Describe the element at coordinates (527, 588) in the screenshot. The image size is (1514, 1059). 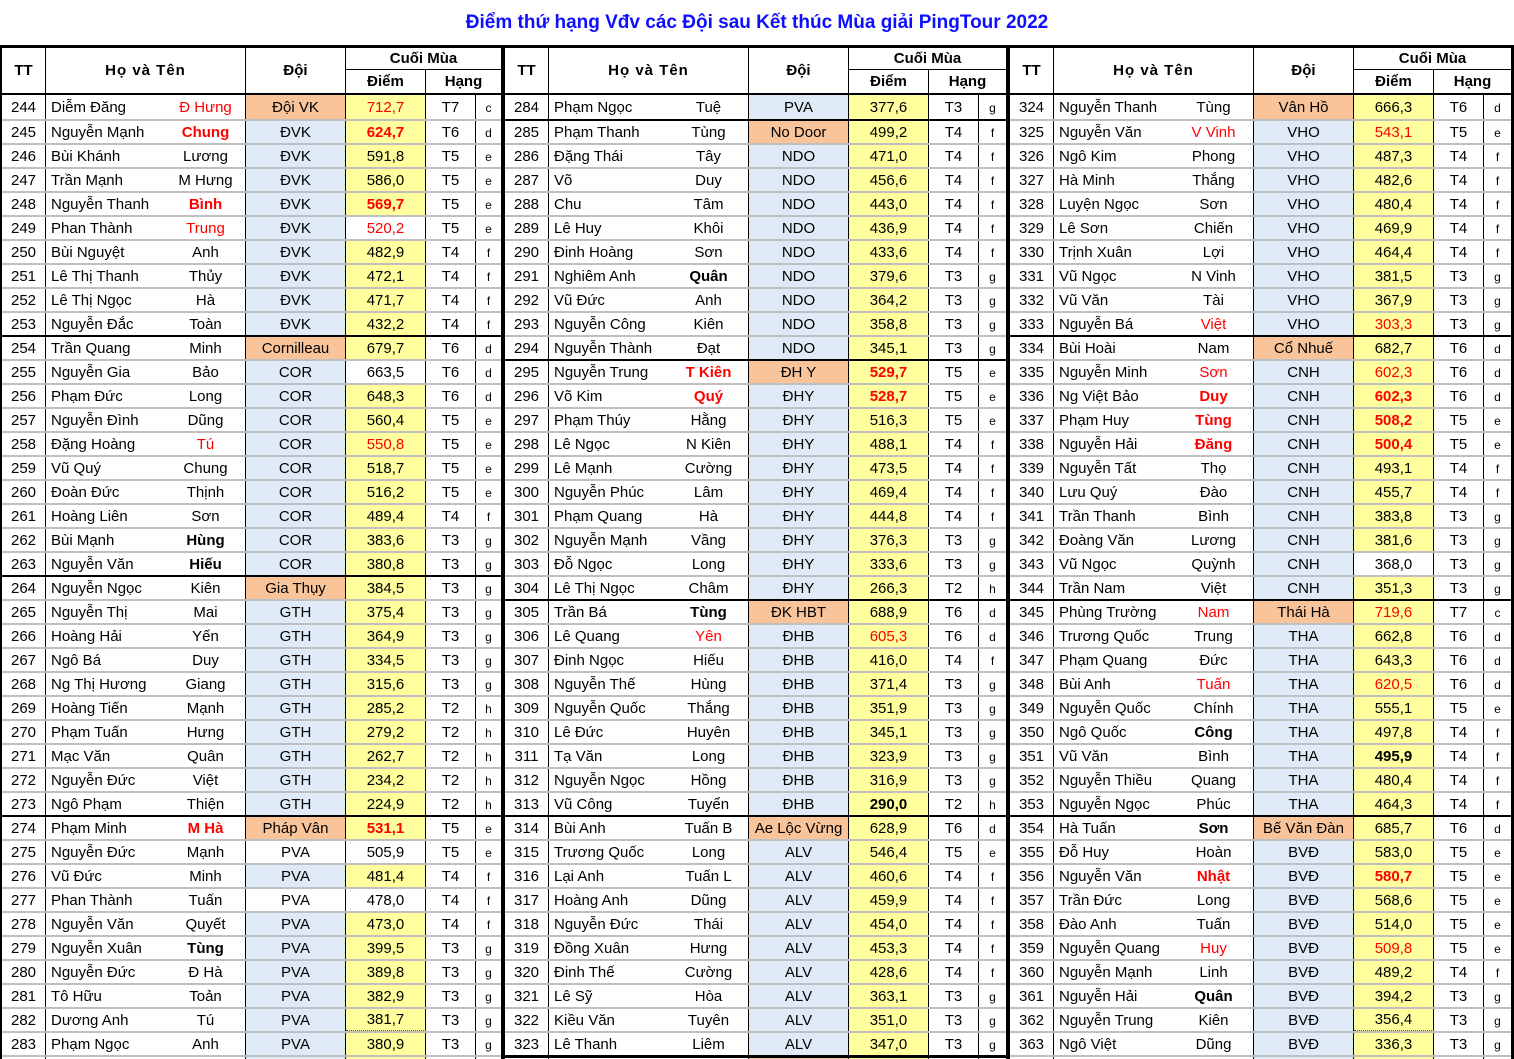
I see `tt-cell: 304` at that location.